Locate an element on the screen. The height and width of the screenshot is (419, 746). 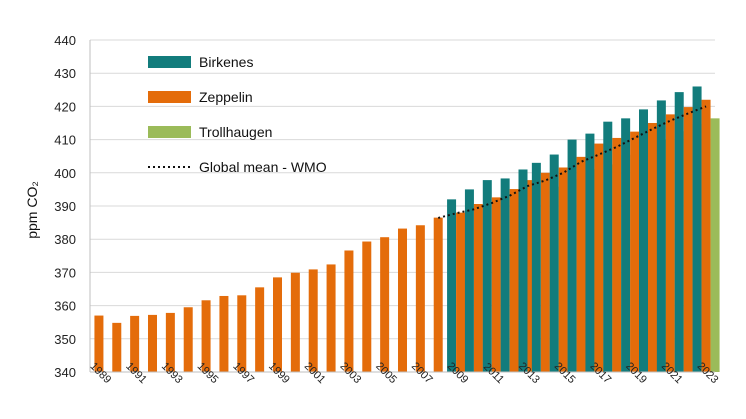
y-tick-label: 360 is located at coordinates (65, 306).